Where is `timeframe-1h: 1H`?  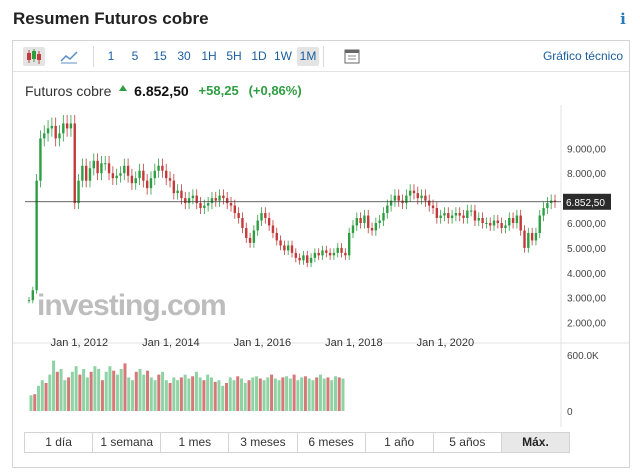
timeframe-1h: 1H is located at coordinates (209, 56).